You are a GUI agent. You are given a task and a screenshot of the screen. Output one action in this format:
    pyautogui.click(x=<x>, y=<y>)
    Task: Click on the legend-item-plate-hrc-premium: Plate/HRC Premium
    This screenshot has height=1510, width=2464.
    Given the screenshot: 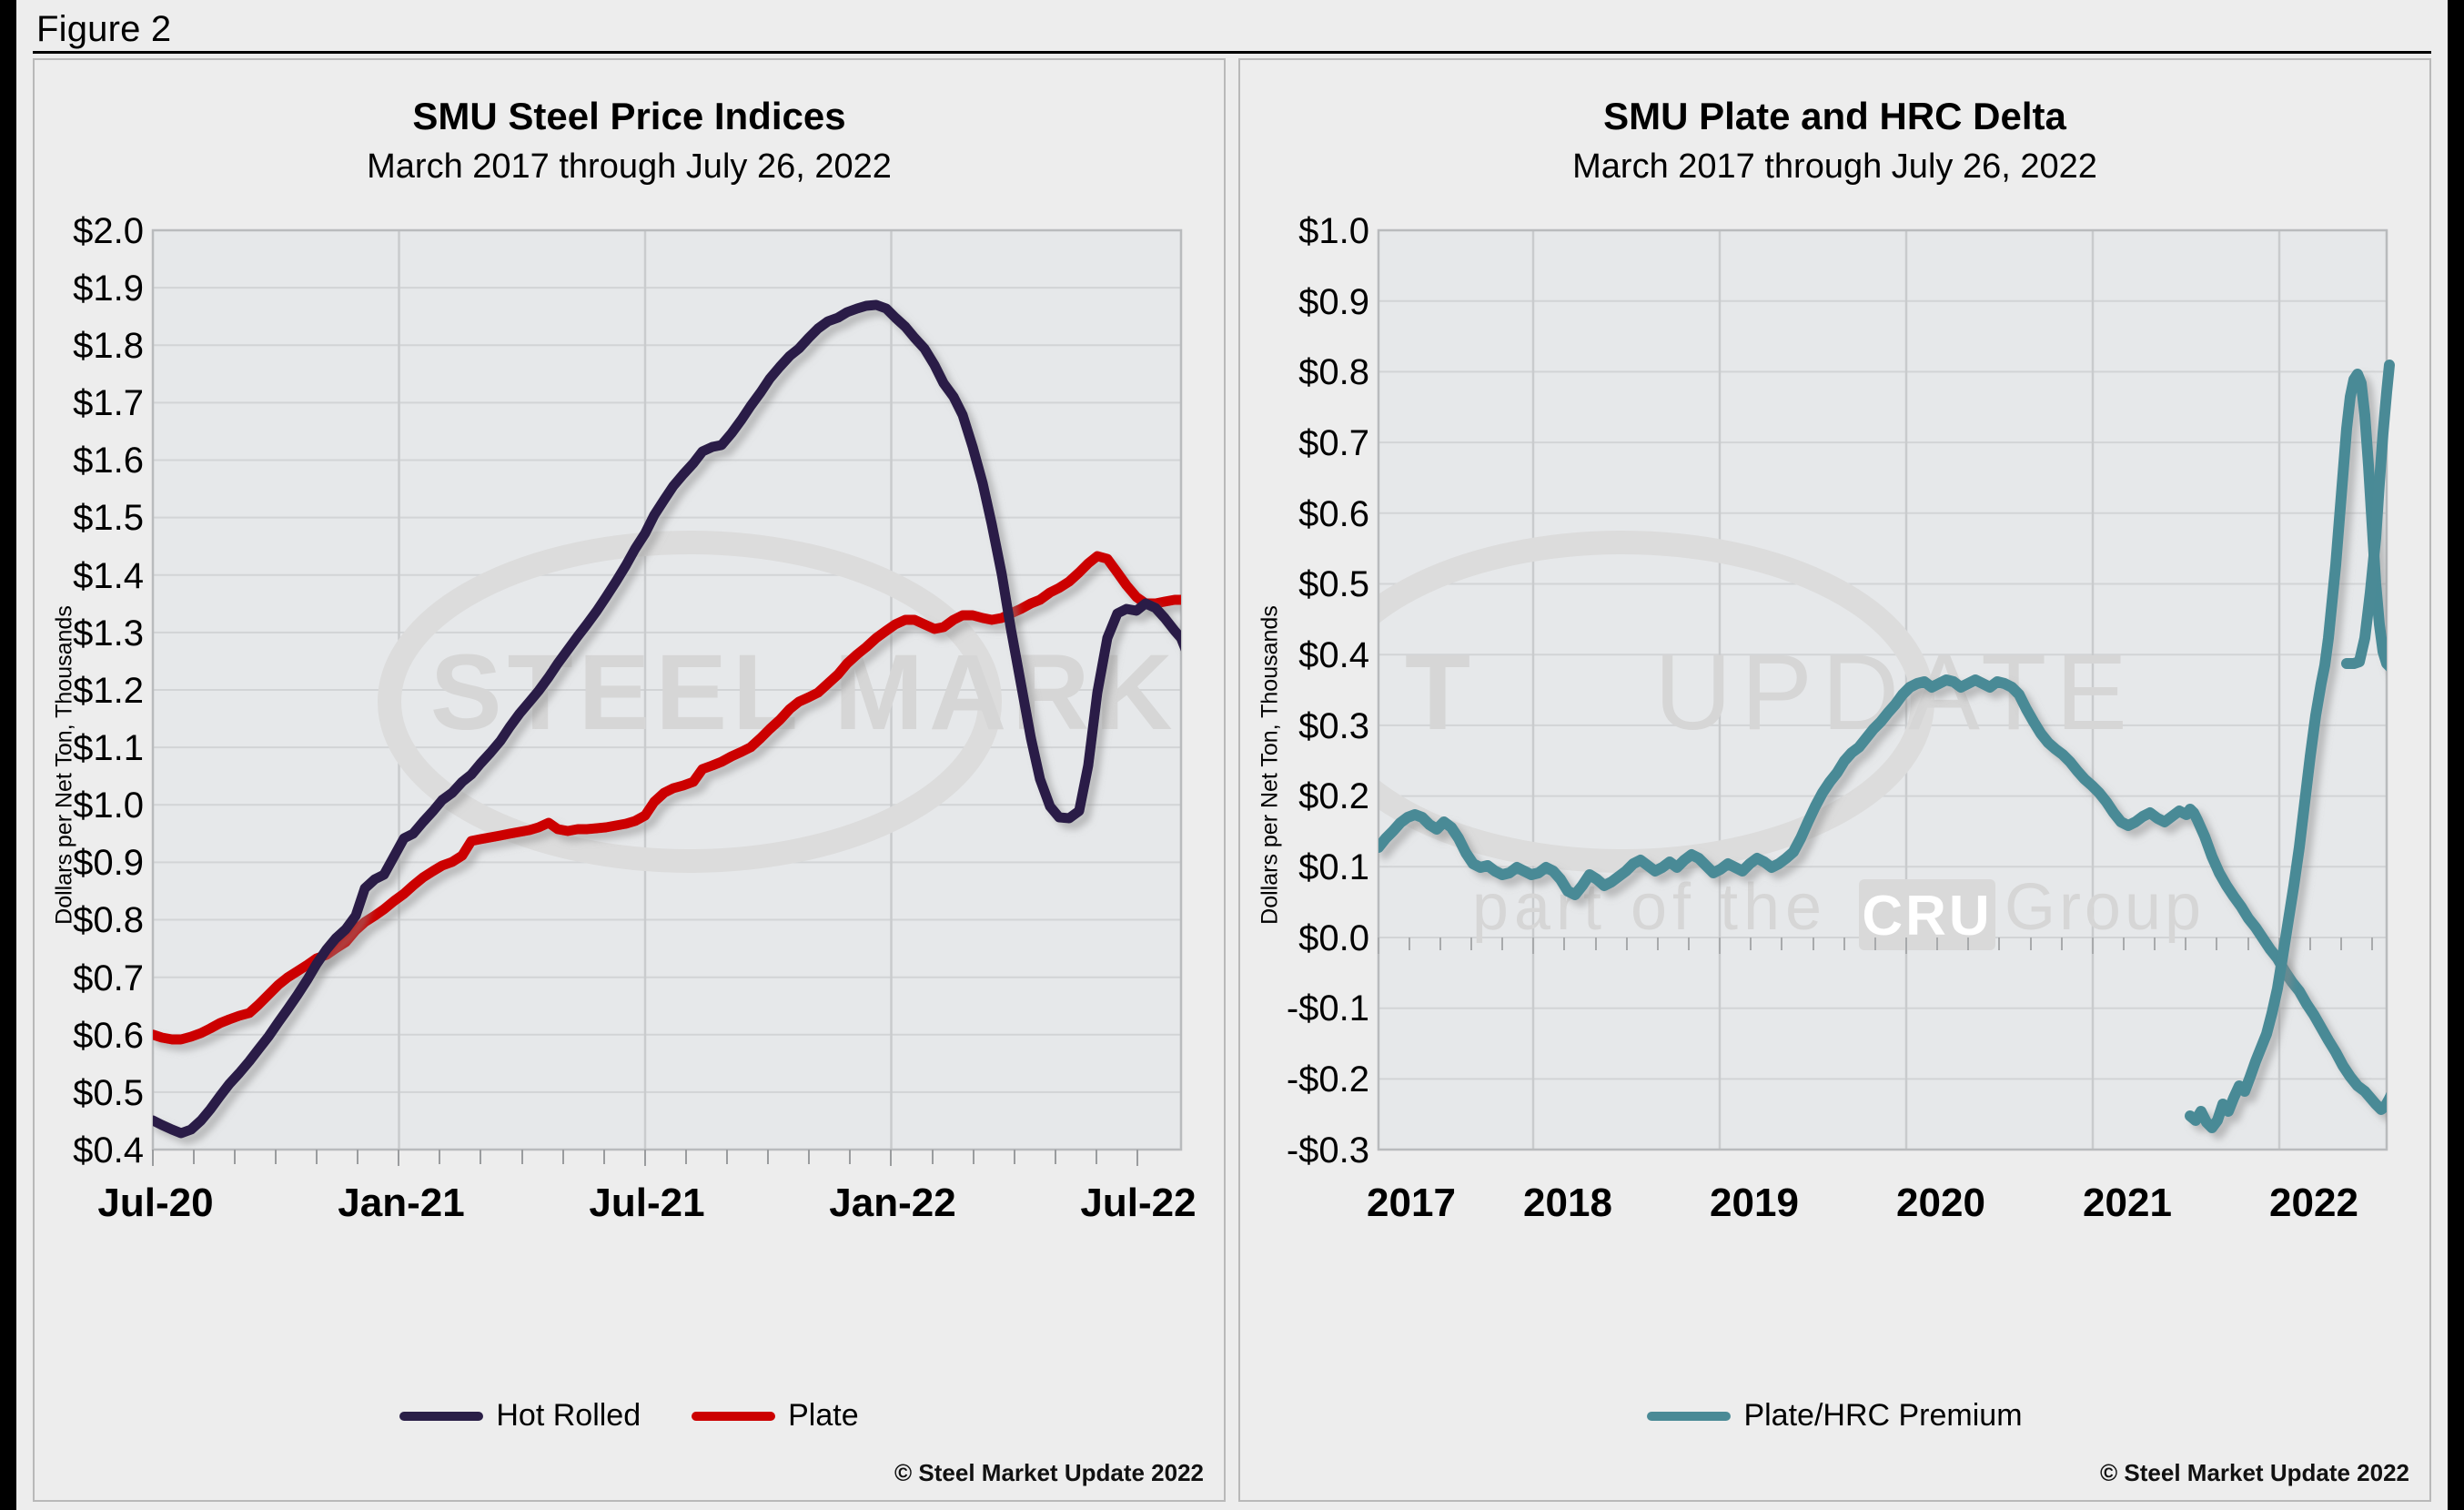 What is the action you would take?
    pyautogui.click(x=1835, y=1416)
    